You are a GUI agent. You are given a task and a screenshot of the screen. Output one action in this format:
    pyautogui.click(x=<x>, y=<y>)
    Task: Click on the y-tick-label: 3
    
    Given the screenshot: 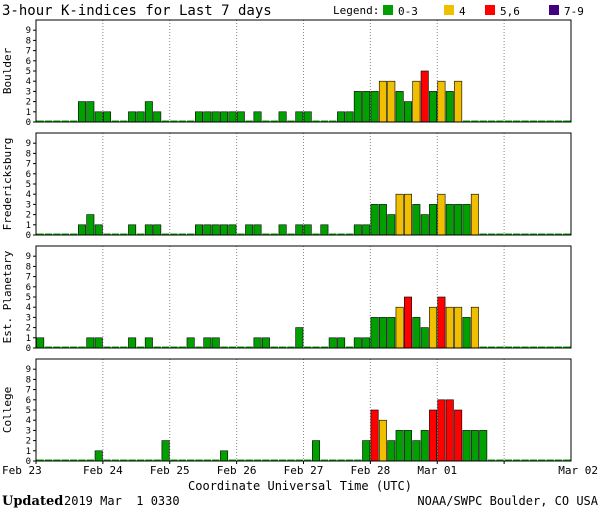 What is the action you would take?
    pyautogui.click(x=28, y=431)
    